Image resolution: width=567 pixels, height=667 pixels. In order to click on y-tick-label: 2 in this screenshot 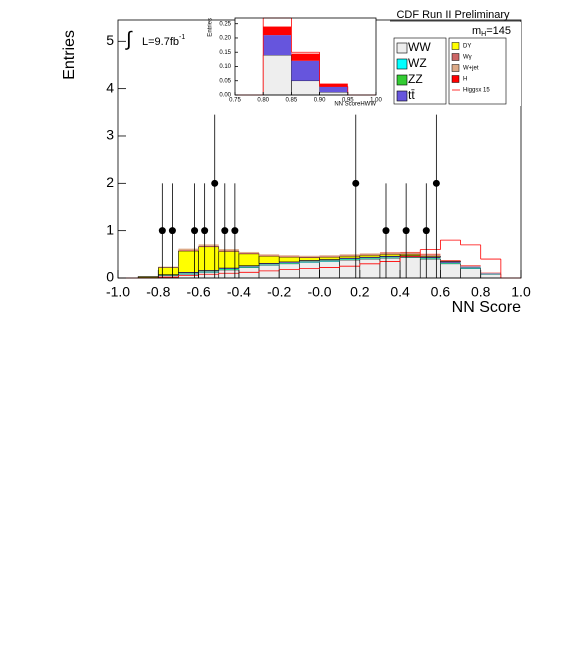, I will do `click(110, 182)`.